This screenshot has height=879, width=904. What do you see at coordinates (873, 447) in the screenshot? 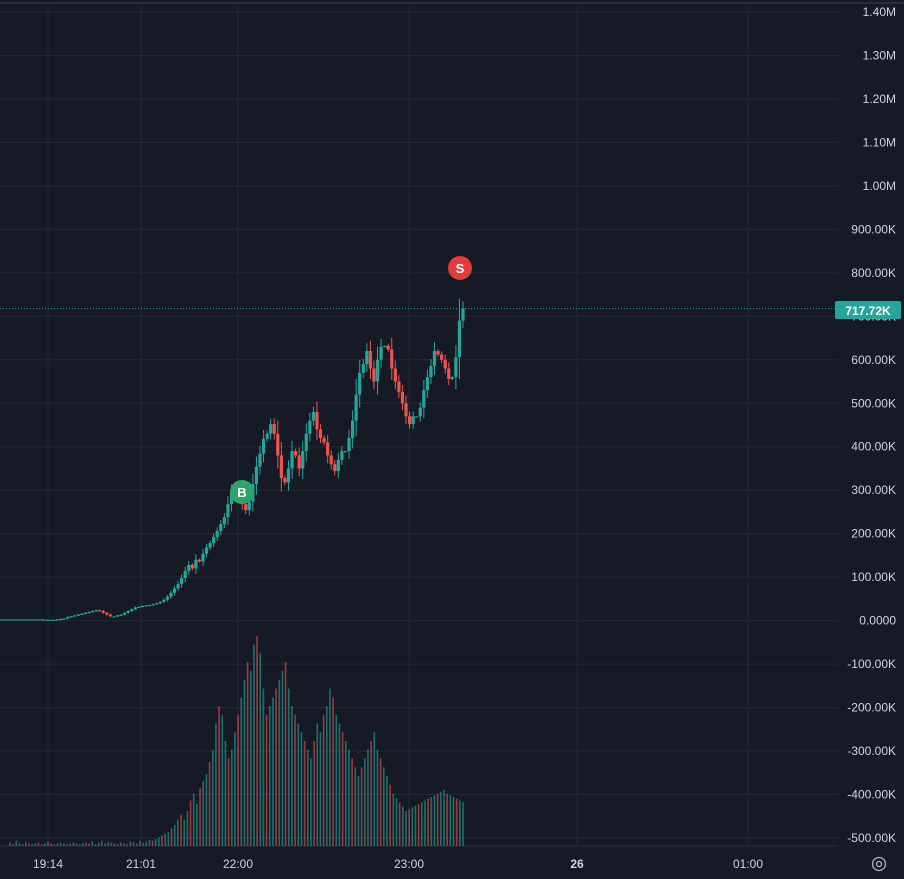
I see `price-tick-label: 400.00K` at bounding box center [873, 447].